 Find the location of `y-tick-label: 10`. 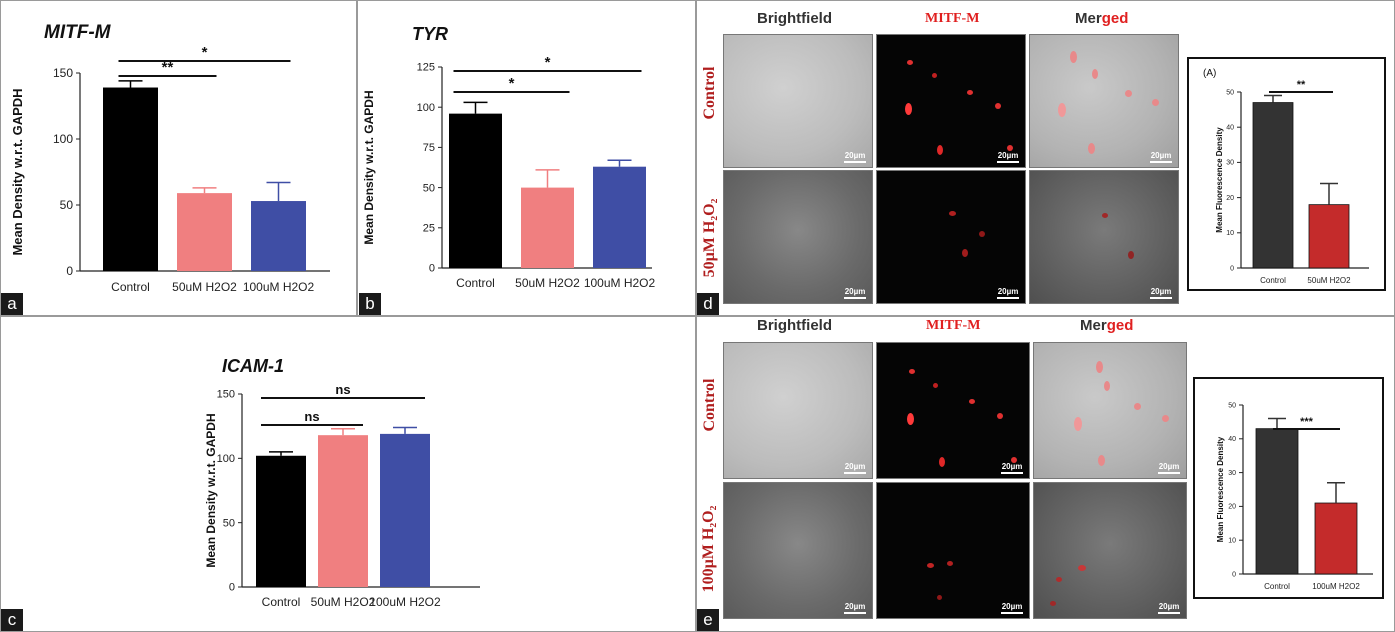

y-tick-label: 10 is located at coordinates (1230, 233).